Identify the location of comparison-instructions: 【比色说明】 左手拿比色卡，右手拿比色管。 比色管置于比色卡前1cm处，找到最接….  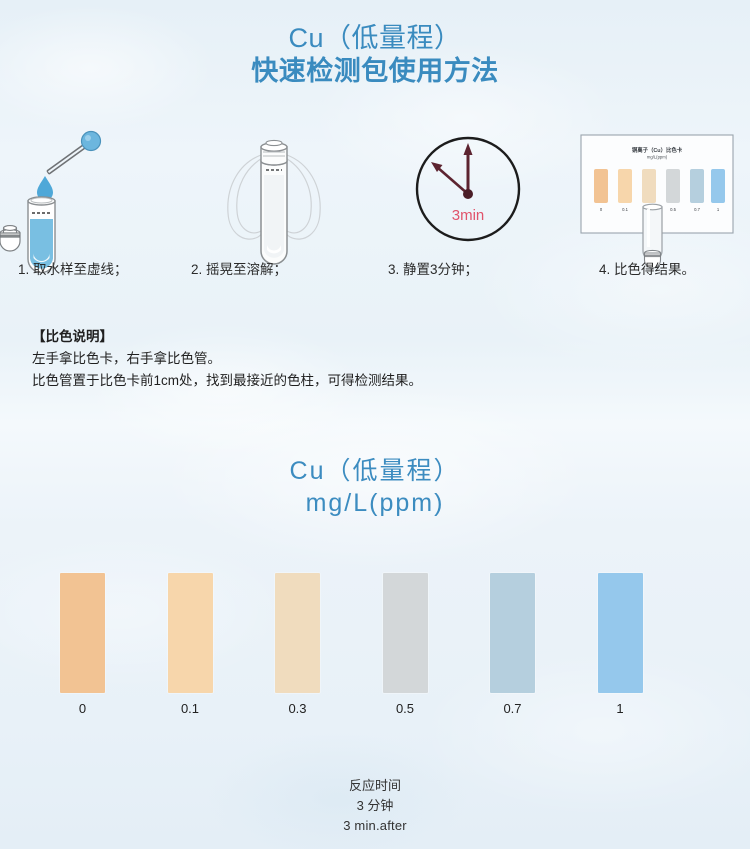
(377, 359).